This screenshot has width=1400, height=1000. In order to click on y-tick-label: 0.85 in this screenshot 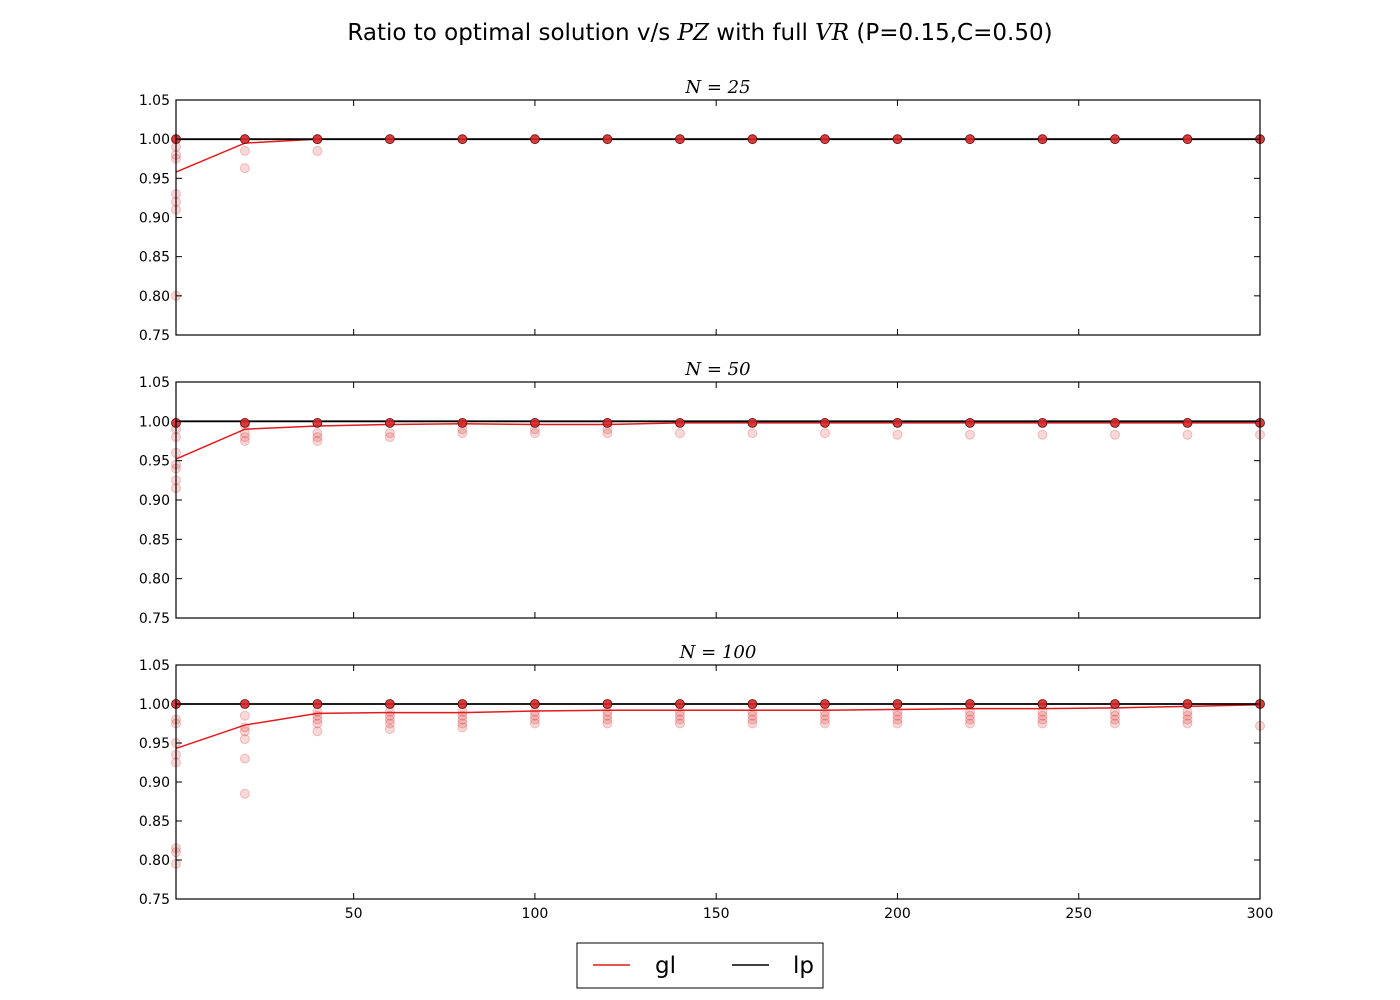, I will do `click(154, 540)`.